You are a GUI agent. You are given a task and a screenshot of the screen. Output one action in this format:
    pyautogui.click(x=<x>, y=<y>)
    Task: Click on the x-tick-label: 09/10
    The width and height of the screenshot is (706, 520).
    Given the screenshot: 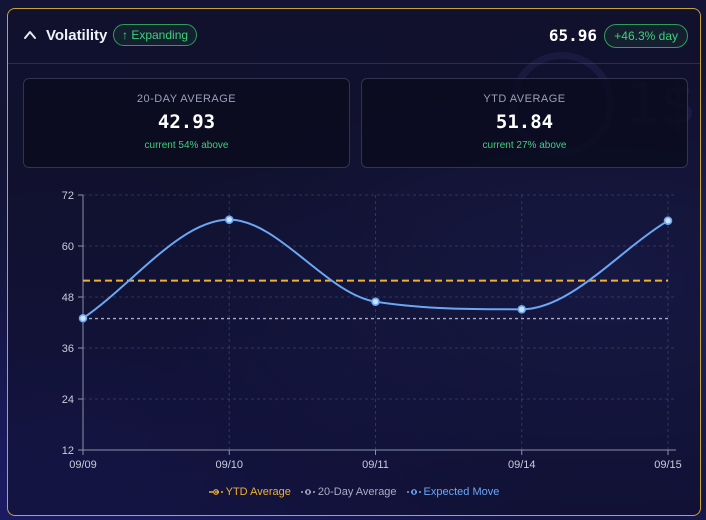 What is the action you would take?
    pyautogui.click(x=229, y=465)
    